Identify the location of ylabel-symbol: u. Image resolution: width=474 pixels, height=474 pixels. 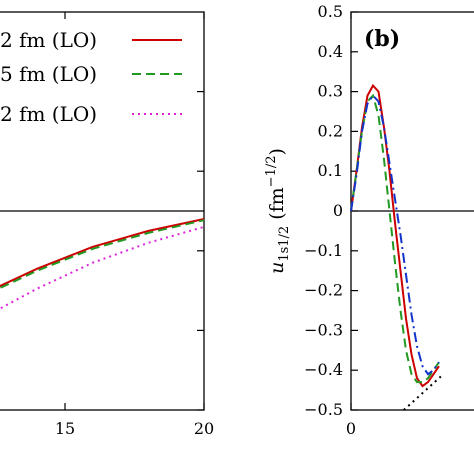
(277, 268).